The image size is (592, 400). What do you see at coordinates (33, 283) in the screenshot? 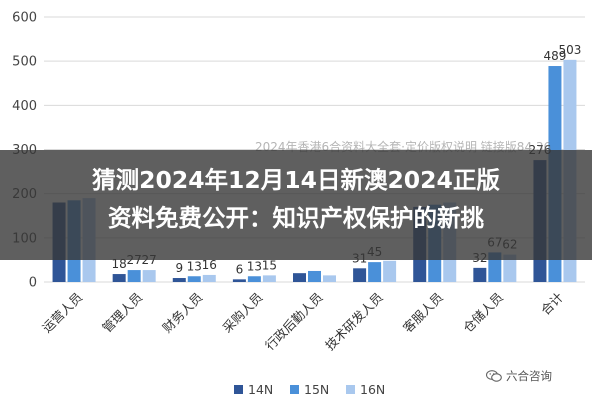
I see `y-tick-label: 0` at bounding box center [33, 283].